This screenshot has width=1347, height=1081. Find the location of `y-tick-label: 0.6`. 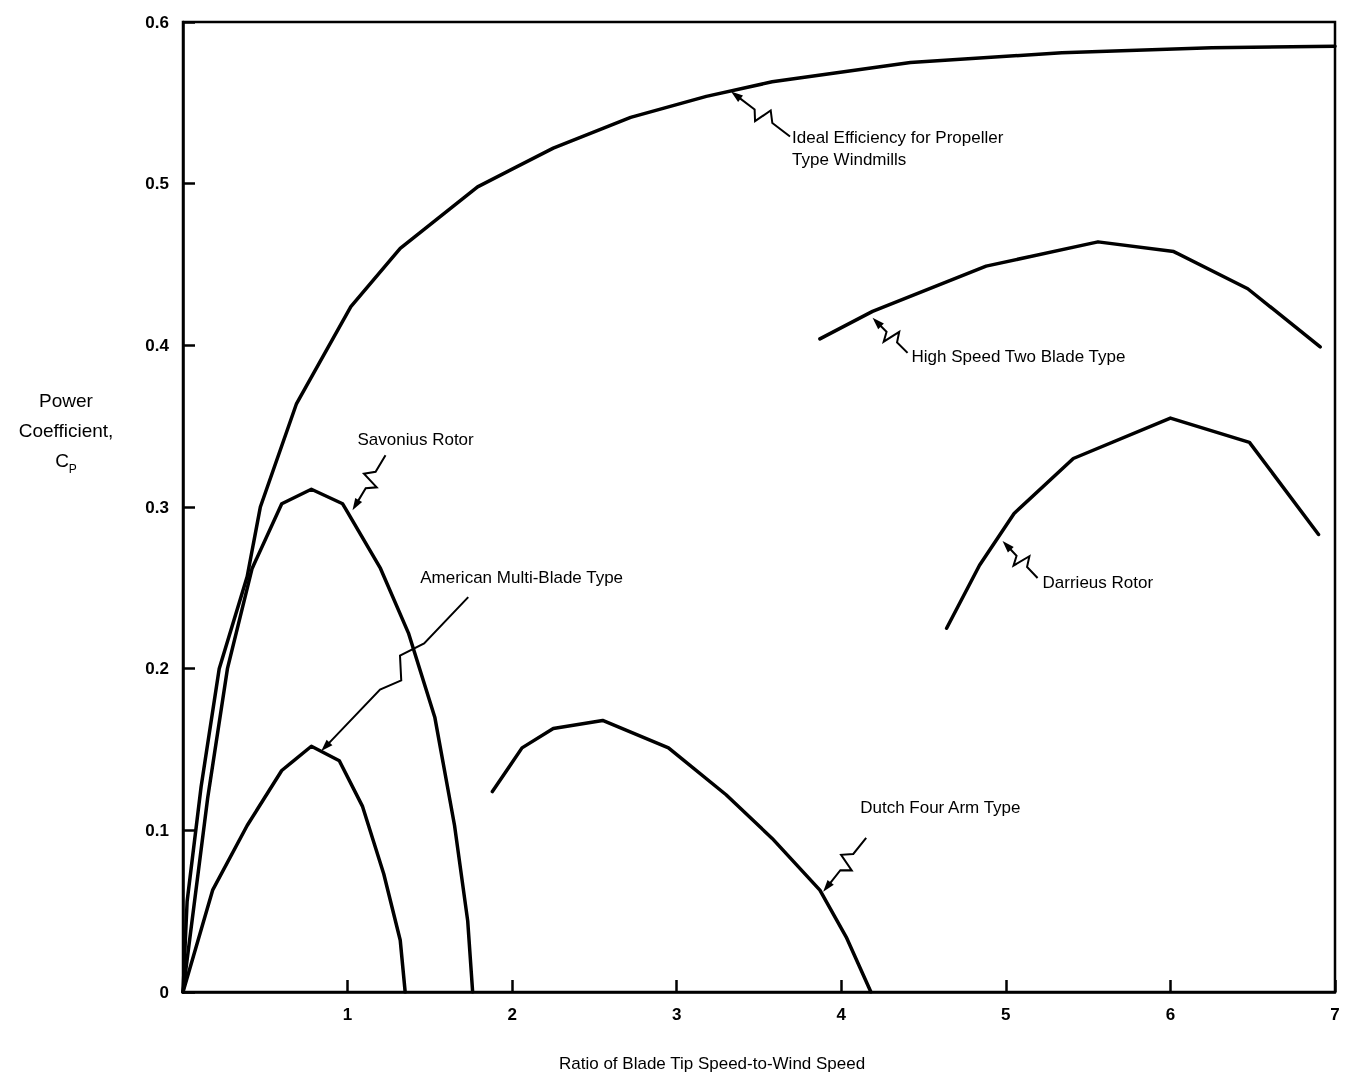

y-tick-label: 0.6 is located at coordinates (157, 22).